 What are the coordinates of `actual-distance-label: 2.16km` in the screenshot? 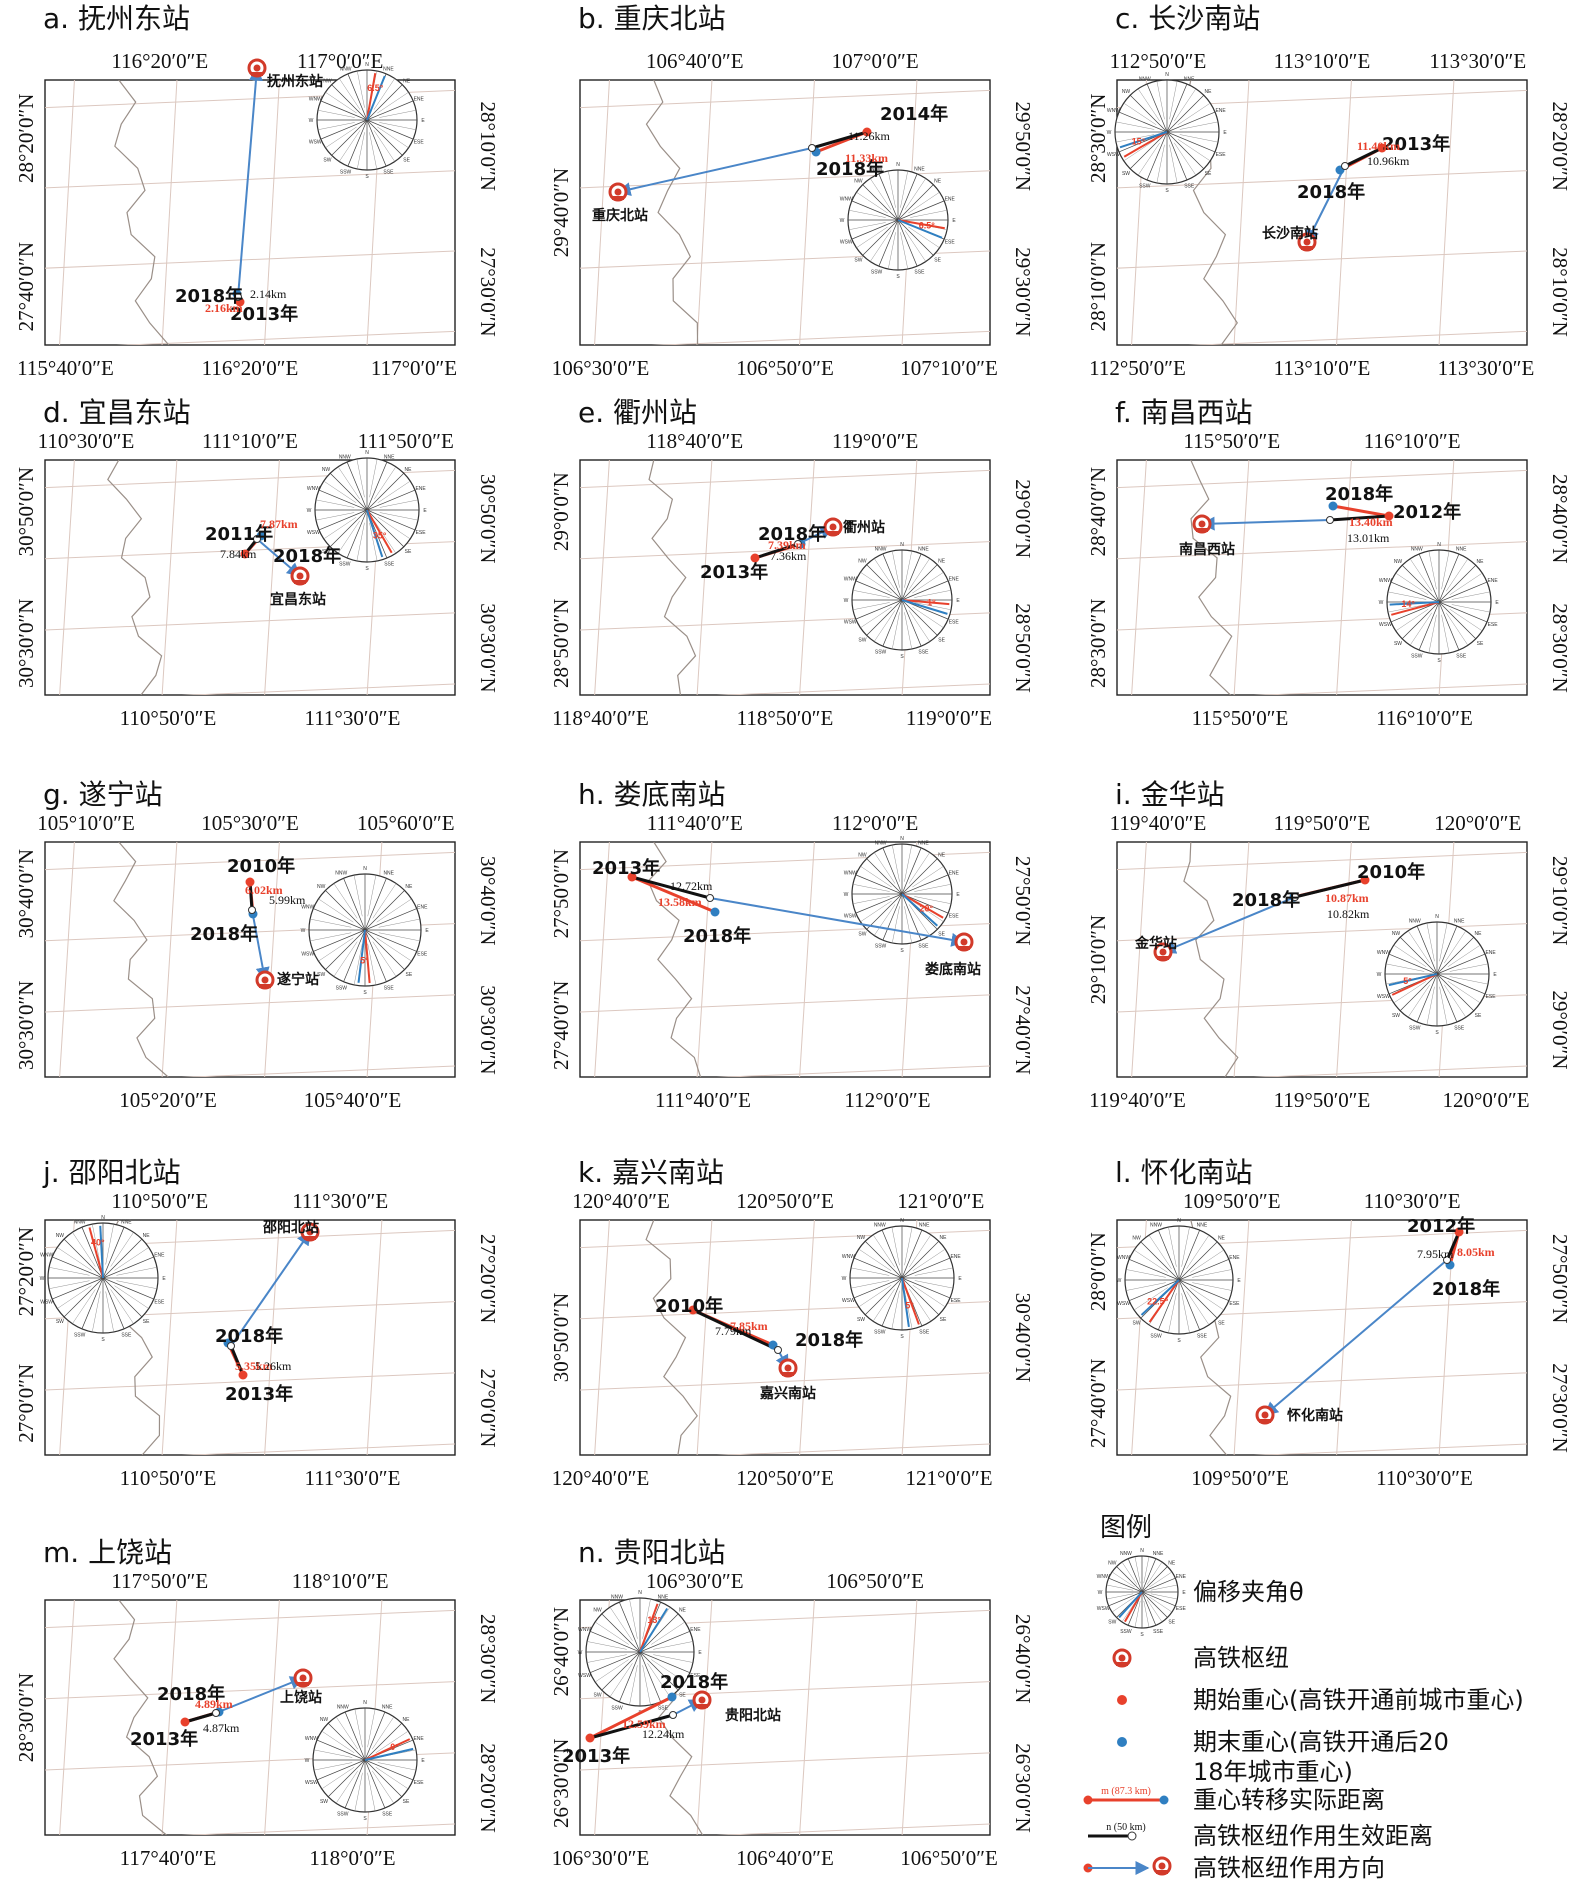 It's located at (224, 308).